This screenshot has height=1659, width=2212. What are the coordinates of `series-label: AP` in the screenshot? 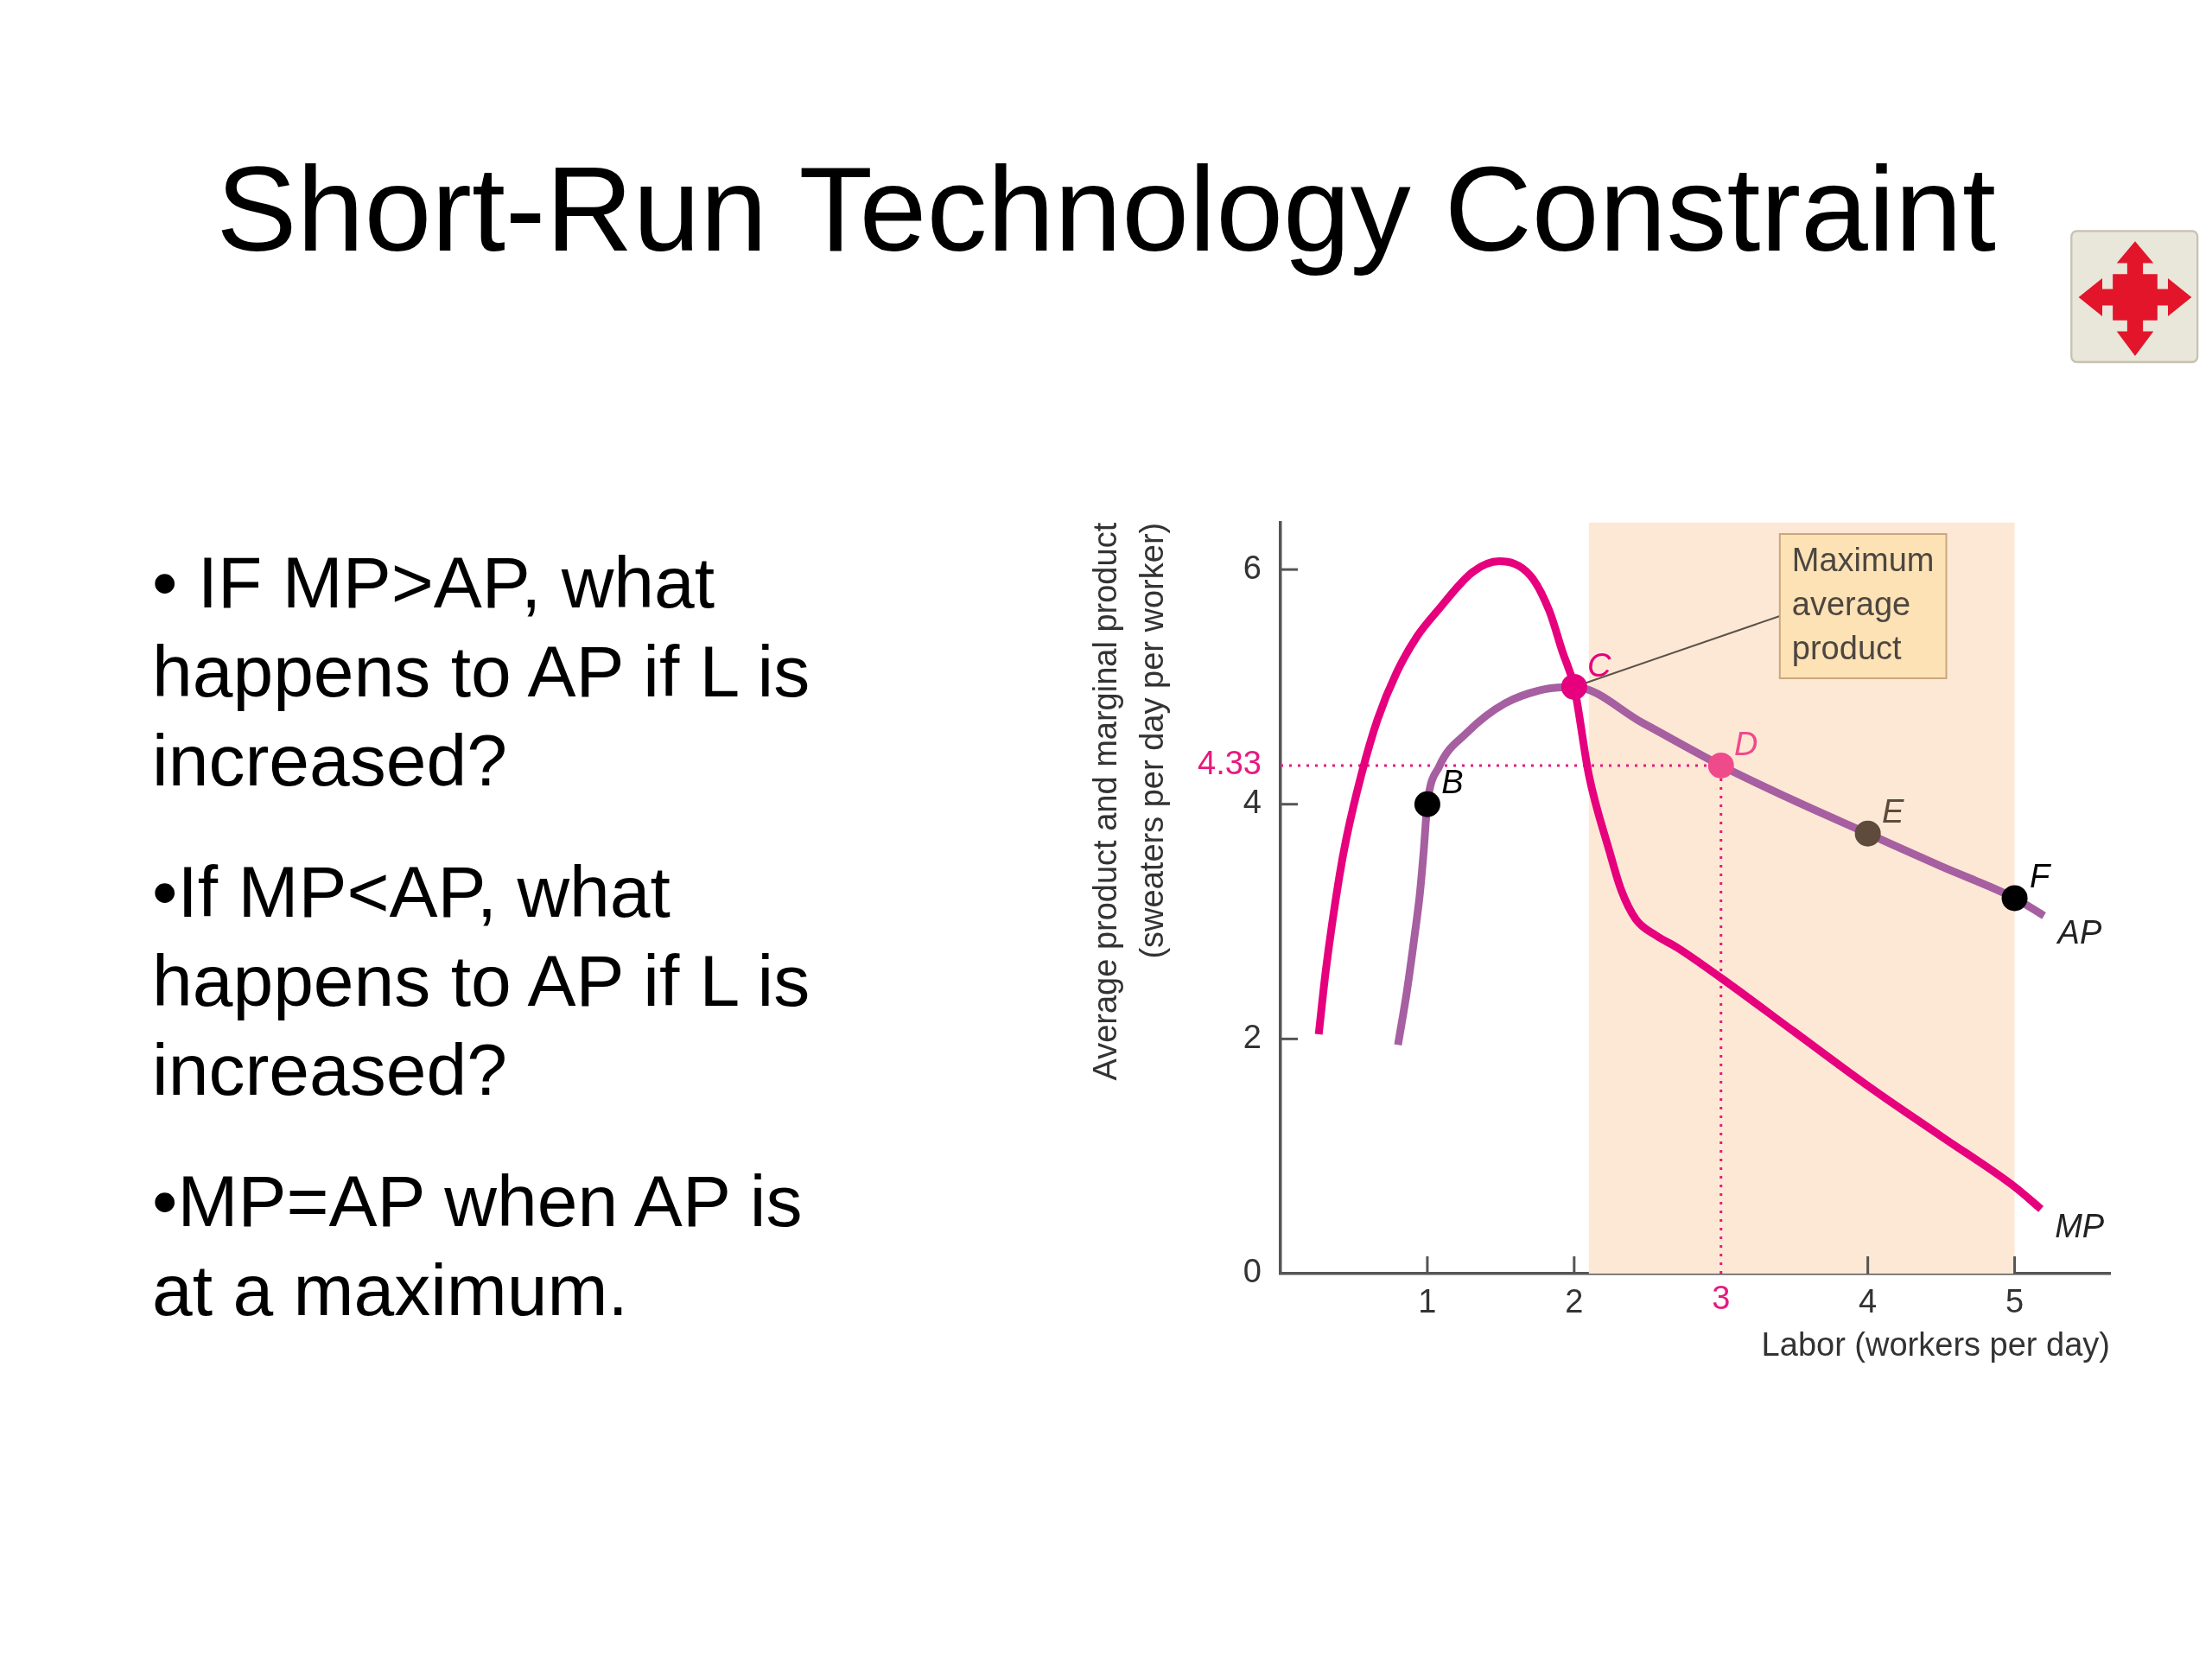 It's located at (2079, 932).